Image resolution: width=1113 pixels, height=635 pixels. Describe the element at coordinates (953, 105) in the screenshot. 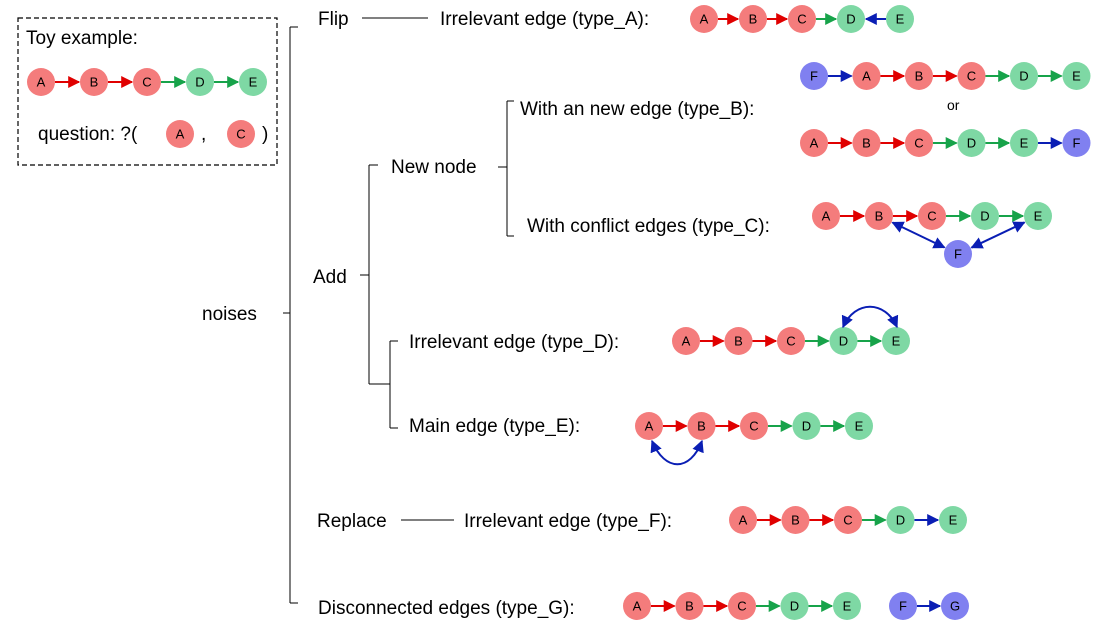

I see `or-label: or` at that location.